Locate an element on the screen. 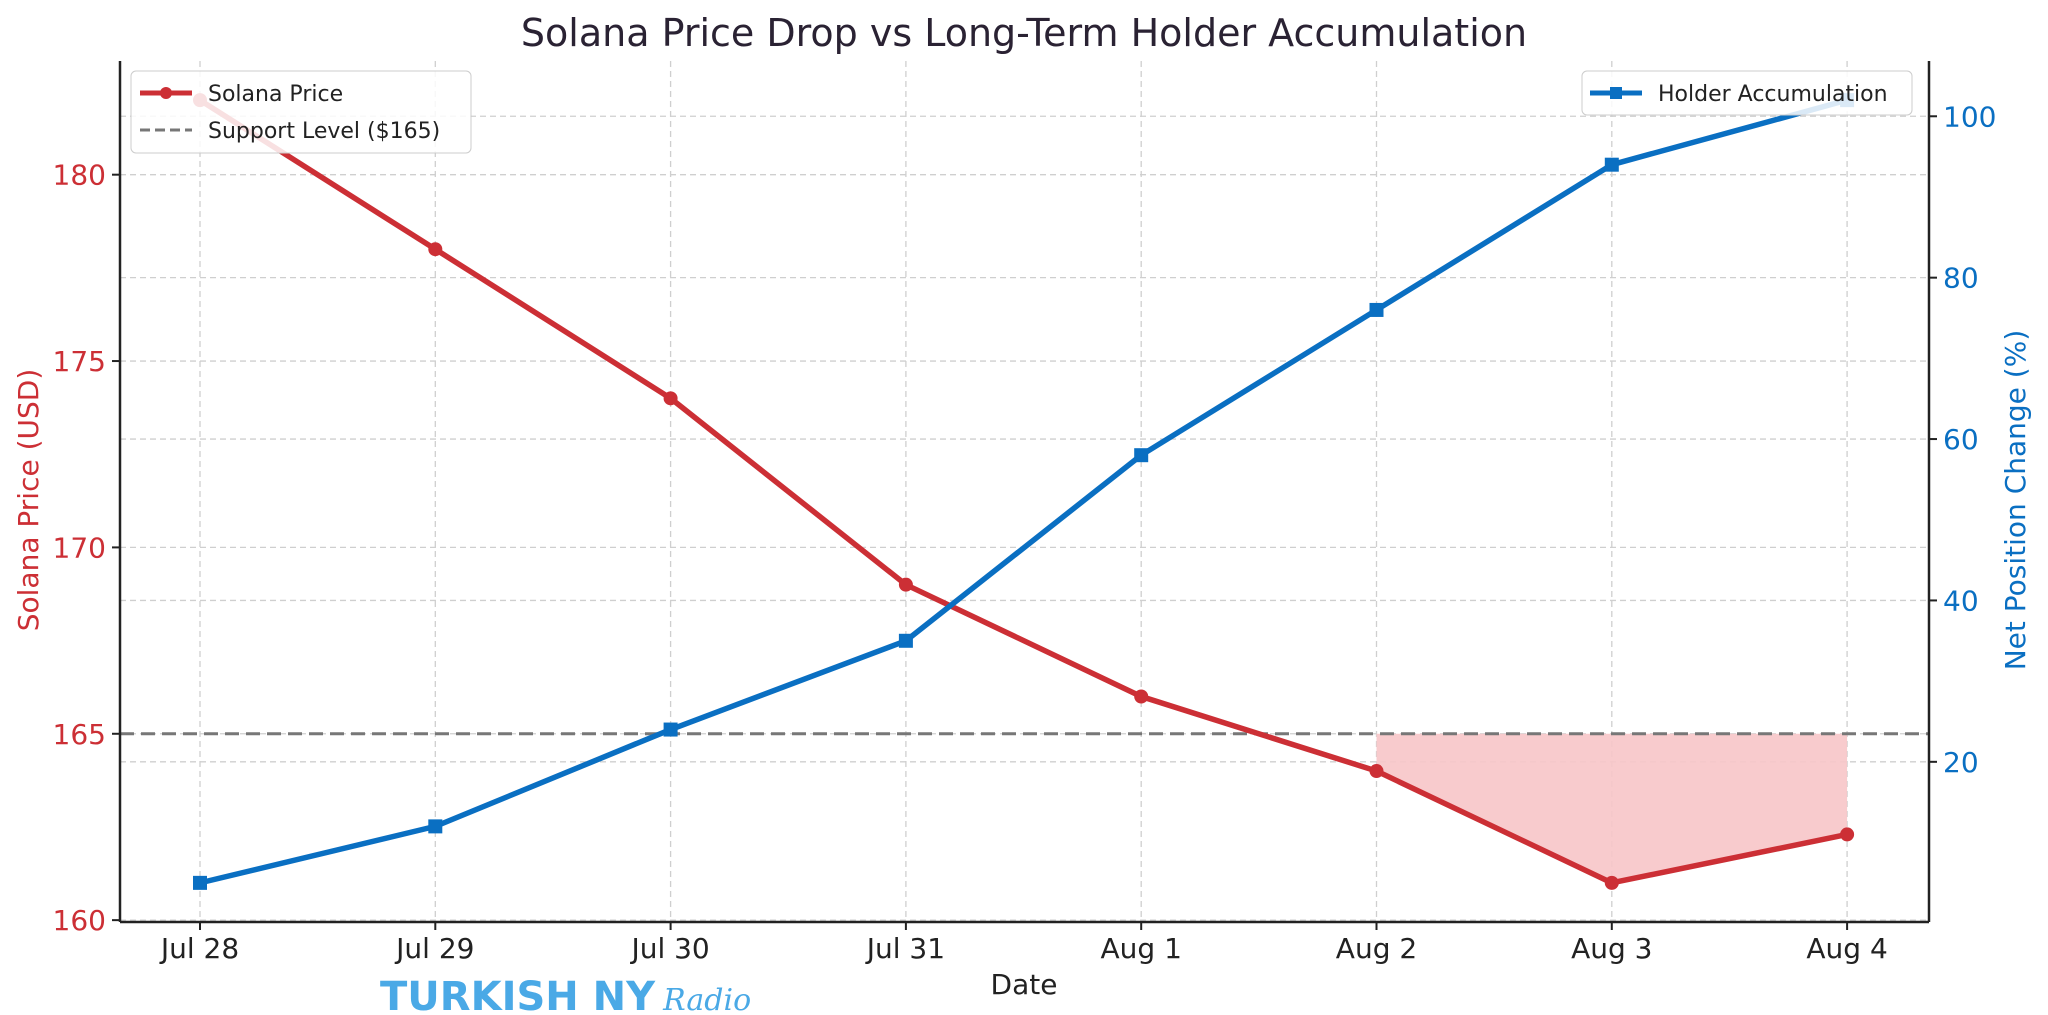 Image resolution: width=2048 pixels, height=1015 pixels. x-tick-label: Jul 31 is located at coordinates (905, 948).